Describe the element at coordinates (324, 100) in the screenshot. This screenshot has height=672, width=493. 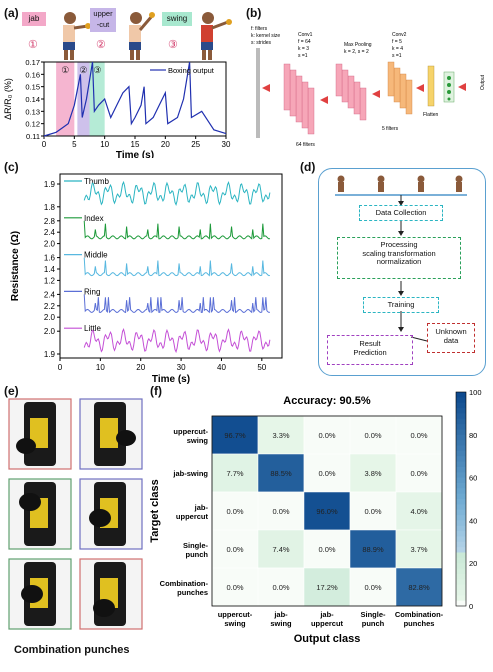
I see `conv1-arrow` at that location.